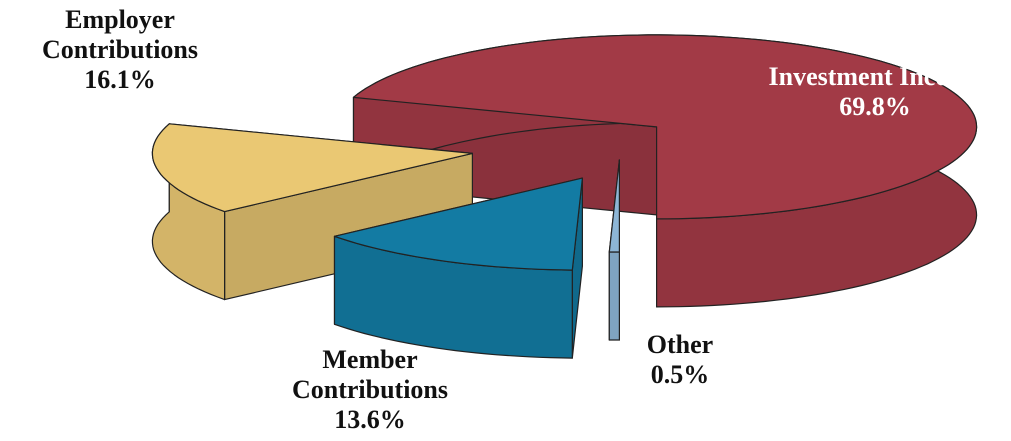 The image size is (1011, 441). What do you see at coordinates (614, 296) in the screenshot?
I see `slice-wall` at bounding box center [614, 296].